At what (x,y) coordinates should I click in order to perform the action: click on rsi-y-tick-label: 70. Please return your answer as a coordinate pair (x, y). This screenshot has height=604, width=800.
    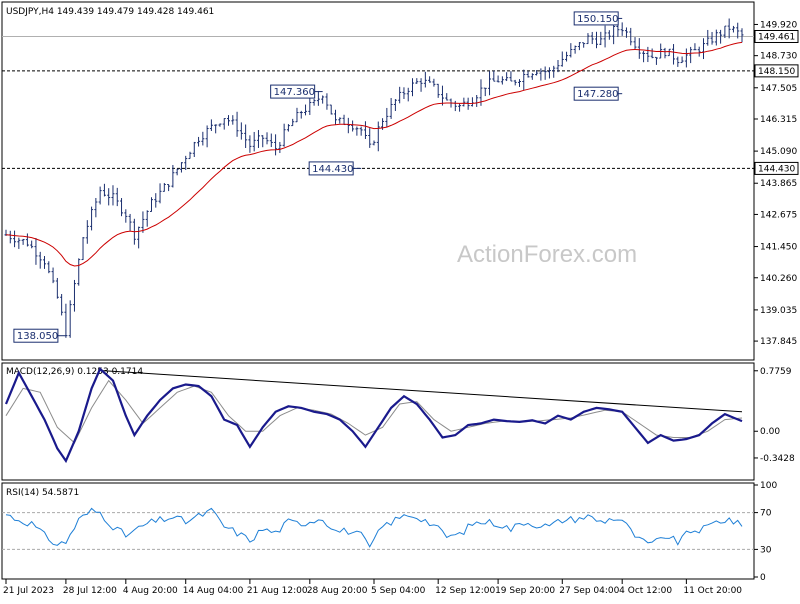
    Looking at the image, I should click on (766, 514).